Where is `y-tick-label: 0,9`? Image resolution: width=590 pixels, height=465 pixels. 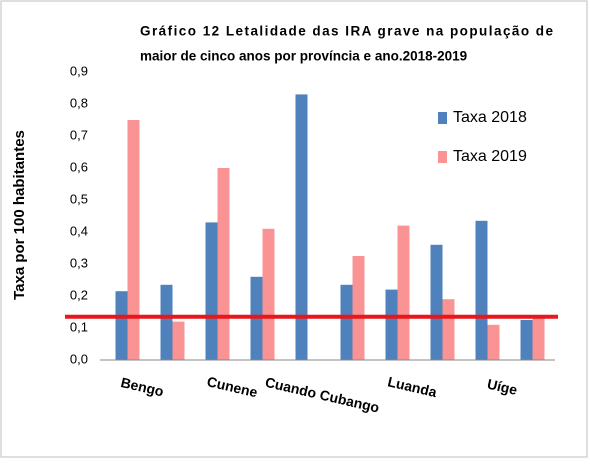
y-tick-label: 0,9 is located at coordinates (79, 70).